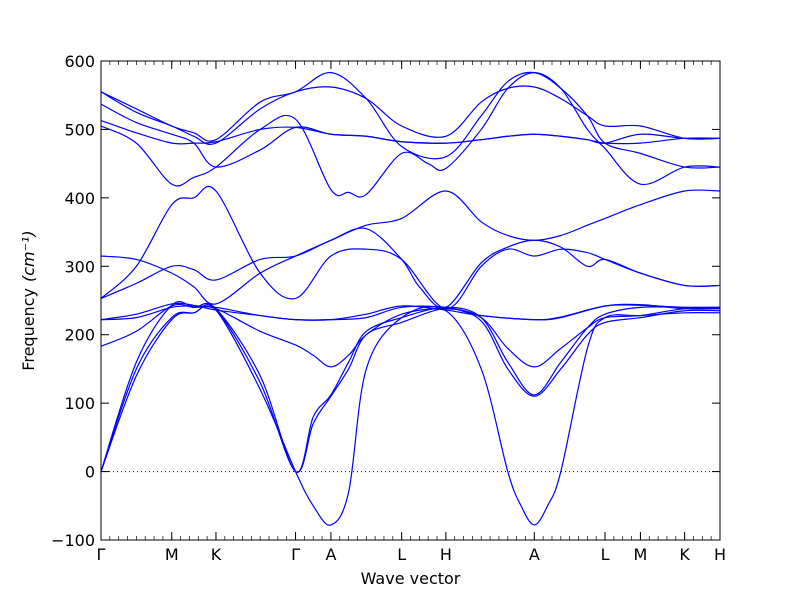 The width and height of the screenshot is (800, 600). I want to click on kpoint-label-7: A, so click(534, 554).